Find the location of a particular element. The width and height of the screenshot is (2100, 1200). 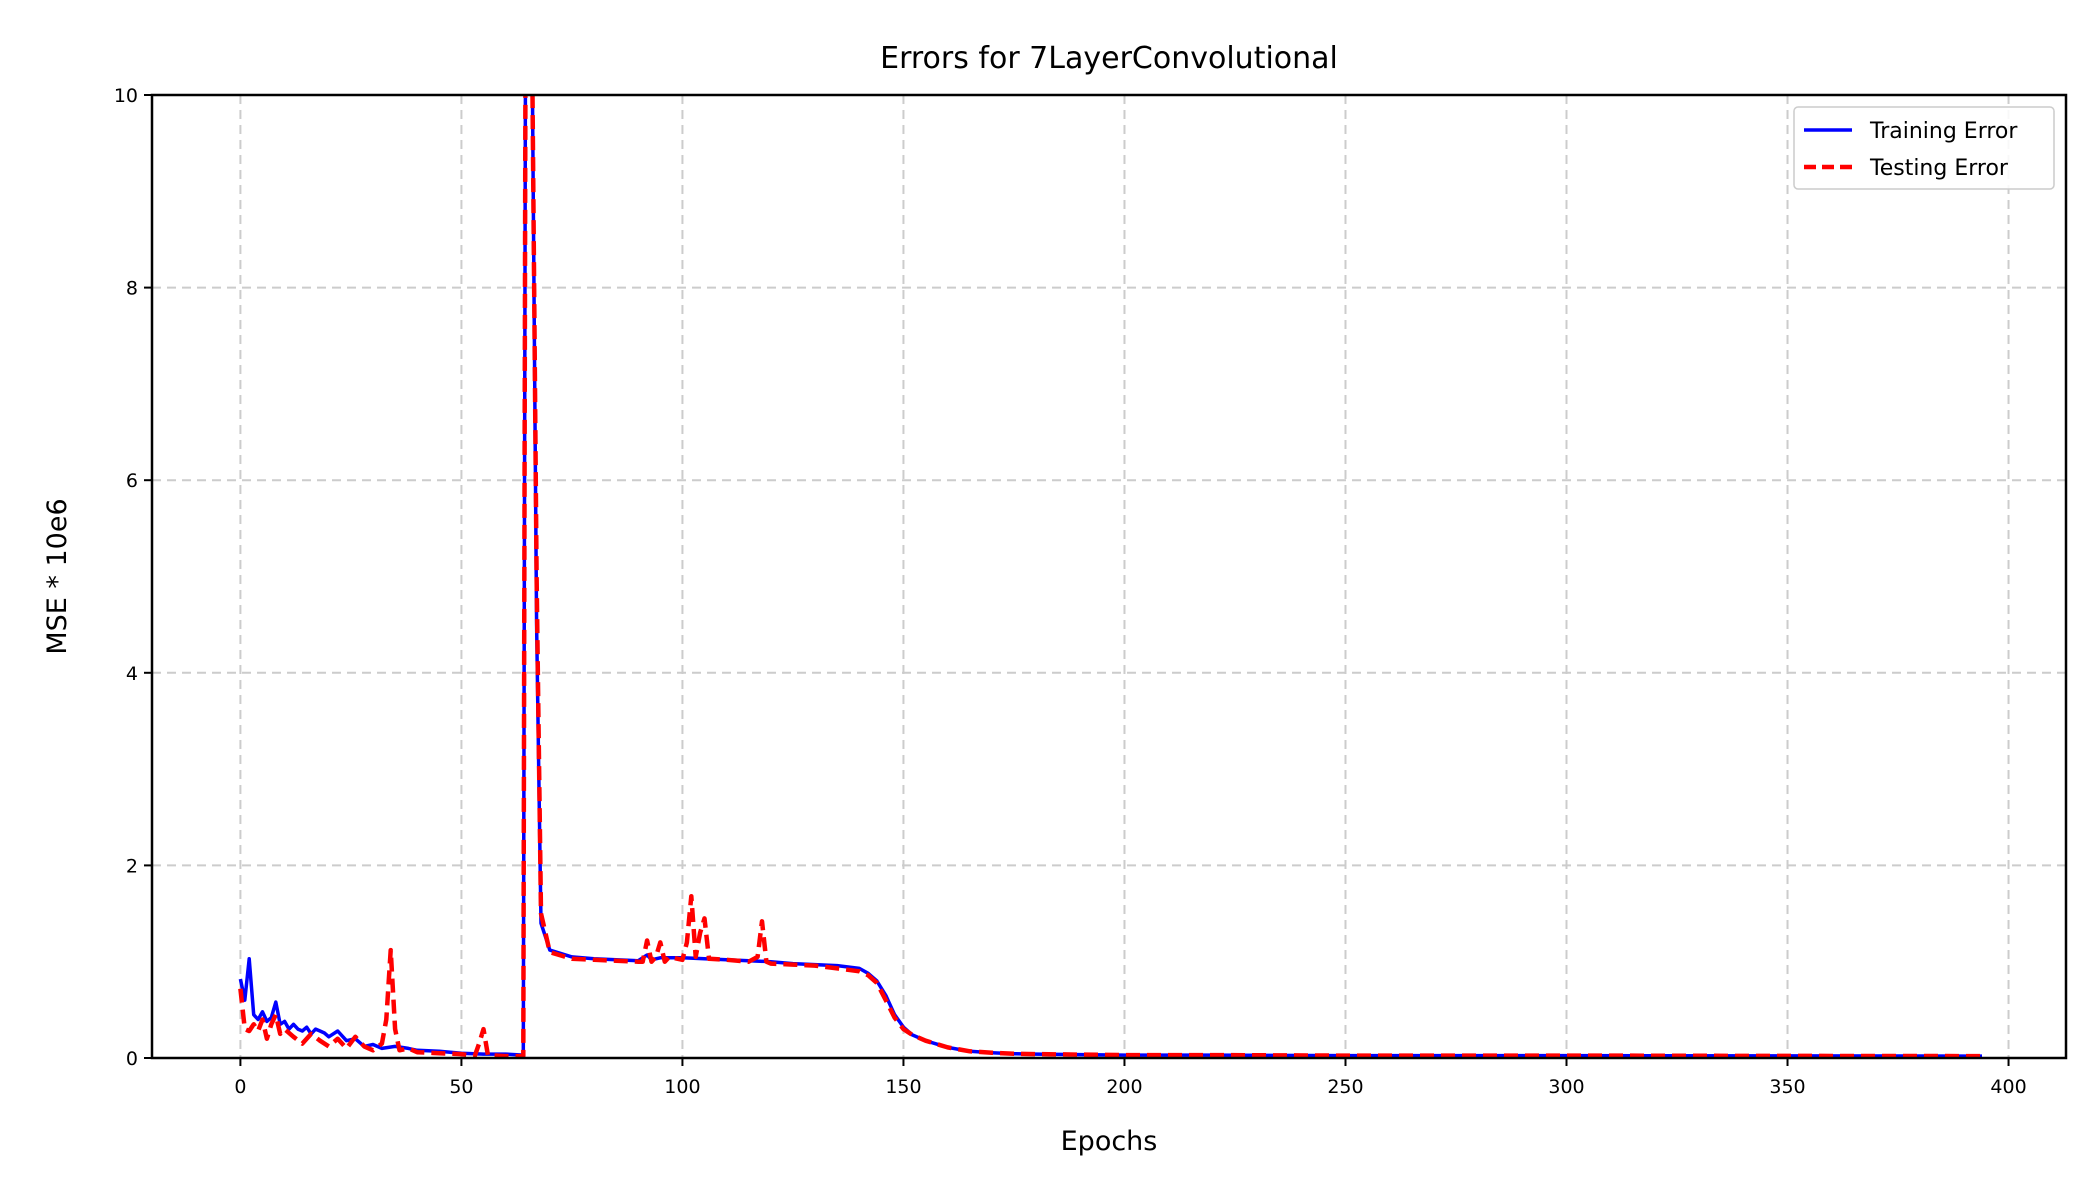

y-axis-label: MSE * 10e6 is located at coordinates (57, 576).